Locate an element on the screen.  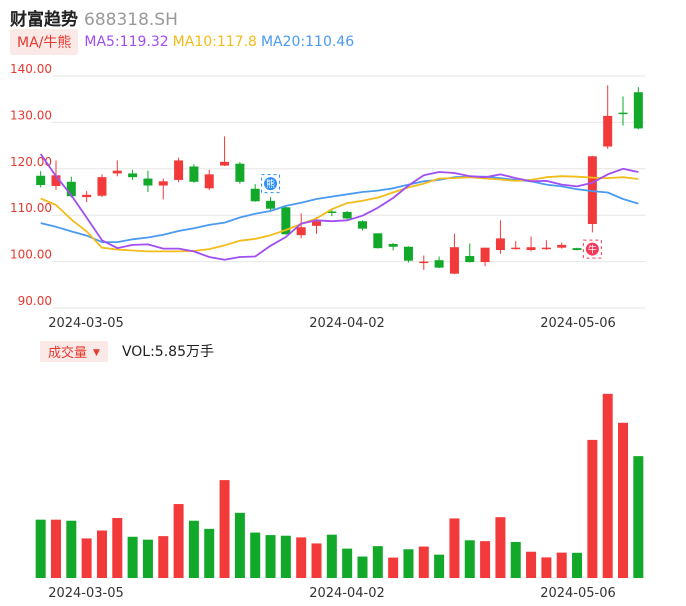
signal-frame is located at coordinates (592, 249).